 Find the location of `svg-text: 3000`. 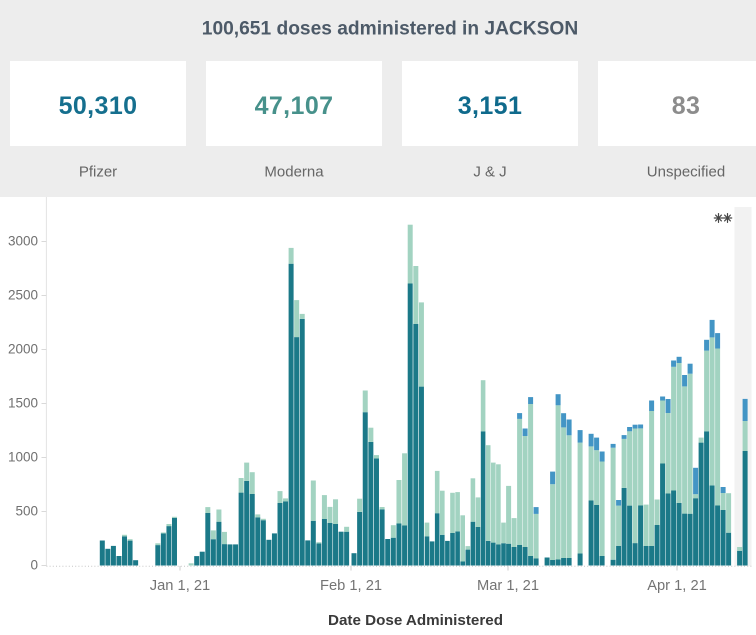

svg-text: 3000 is located at coordinates (23, 241).